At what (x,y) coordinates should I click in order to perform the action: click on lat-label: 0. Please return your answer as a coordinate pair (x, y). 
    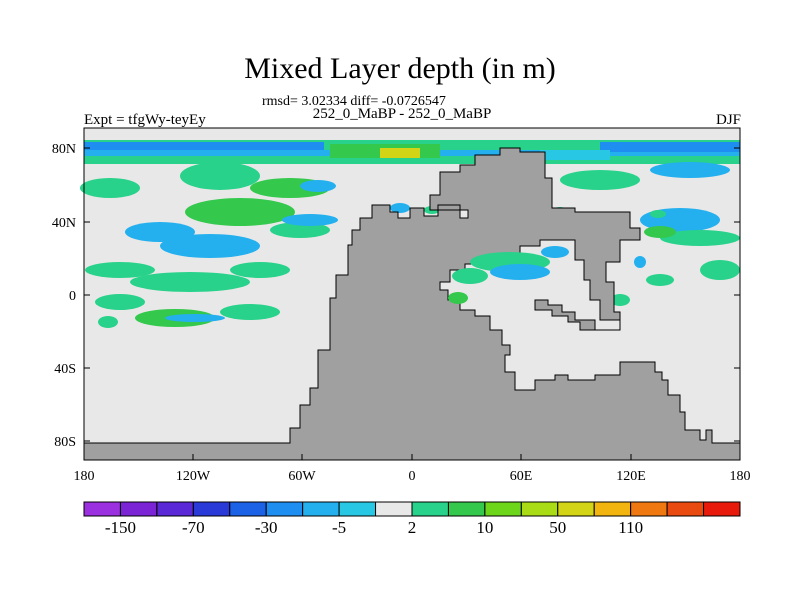
    Looking at the image, I should click on (72, 296).